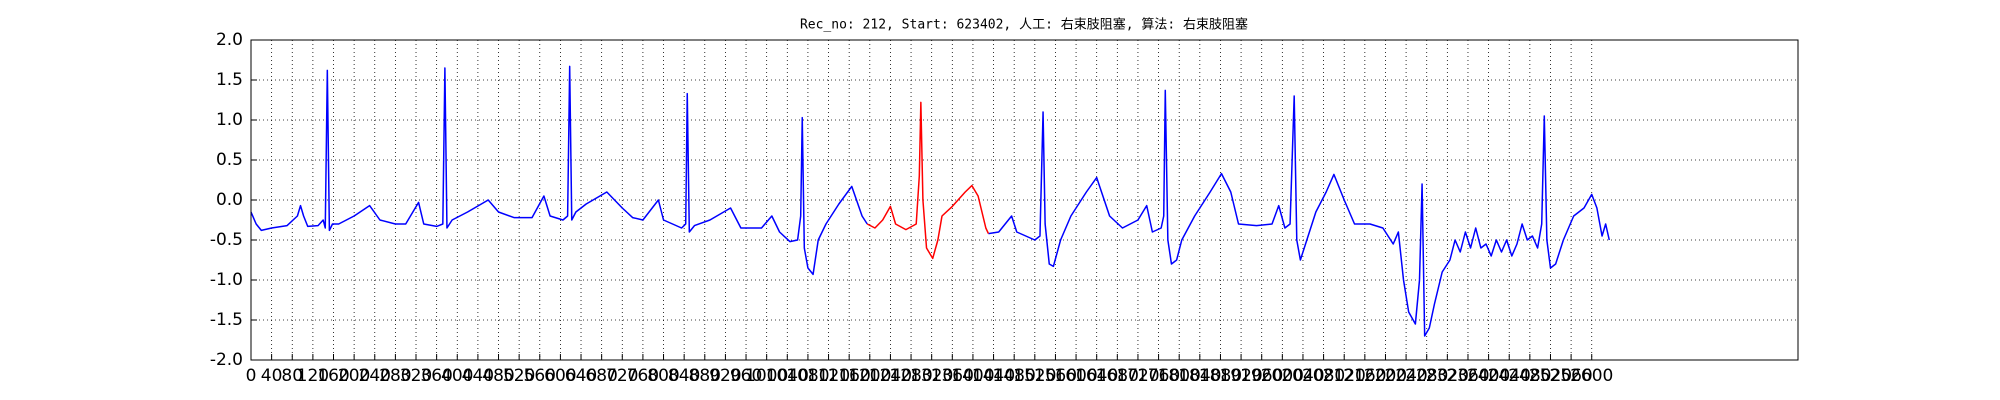 This screenshot has width=2000, height=400. Describe the element at coordinates (1364, 376) in the screenshot. I see `x-tick-label: 2160` at that location.